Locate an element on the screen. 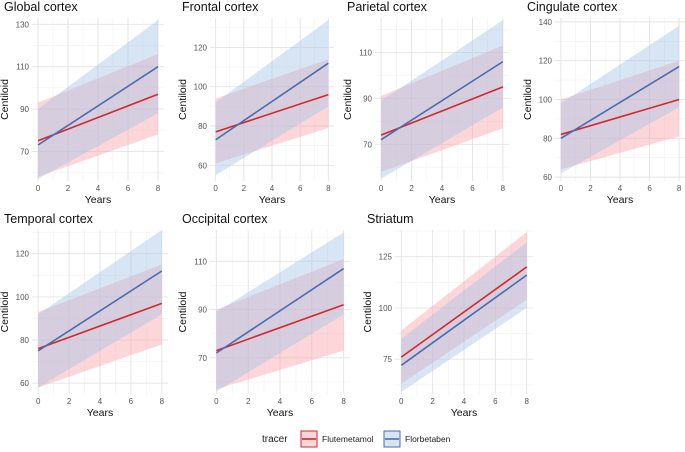 This screenshot has height=452, width=685. panel-title: Temporal cortex is located at coordinates (49, 219).